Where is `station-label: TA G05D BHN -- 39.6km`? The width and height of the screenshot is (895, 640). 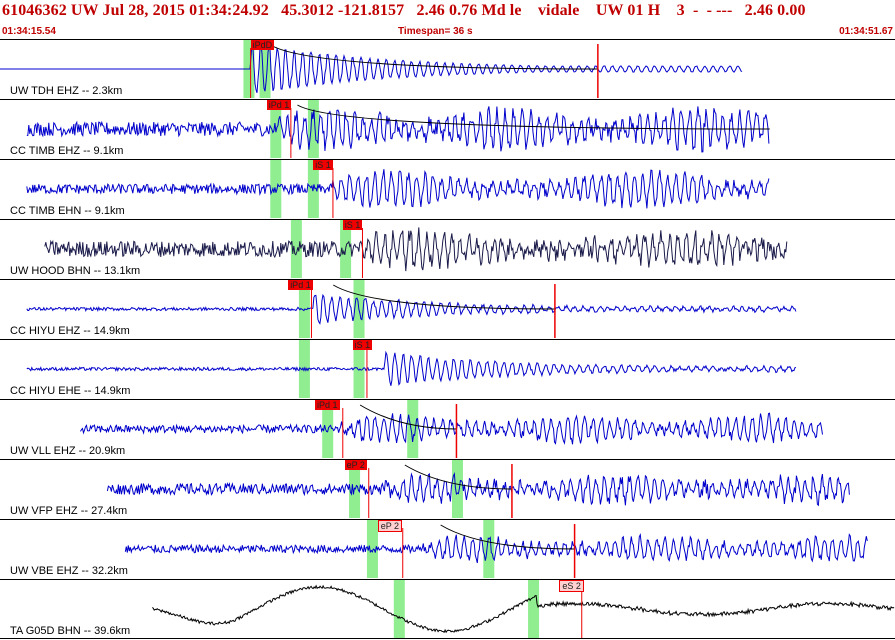
station-label: TA G05D BHN -- 39.6km is located at coordinates (70, 631).